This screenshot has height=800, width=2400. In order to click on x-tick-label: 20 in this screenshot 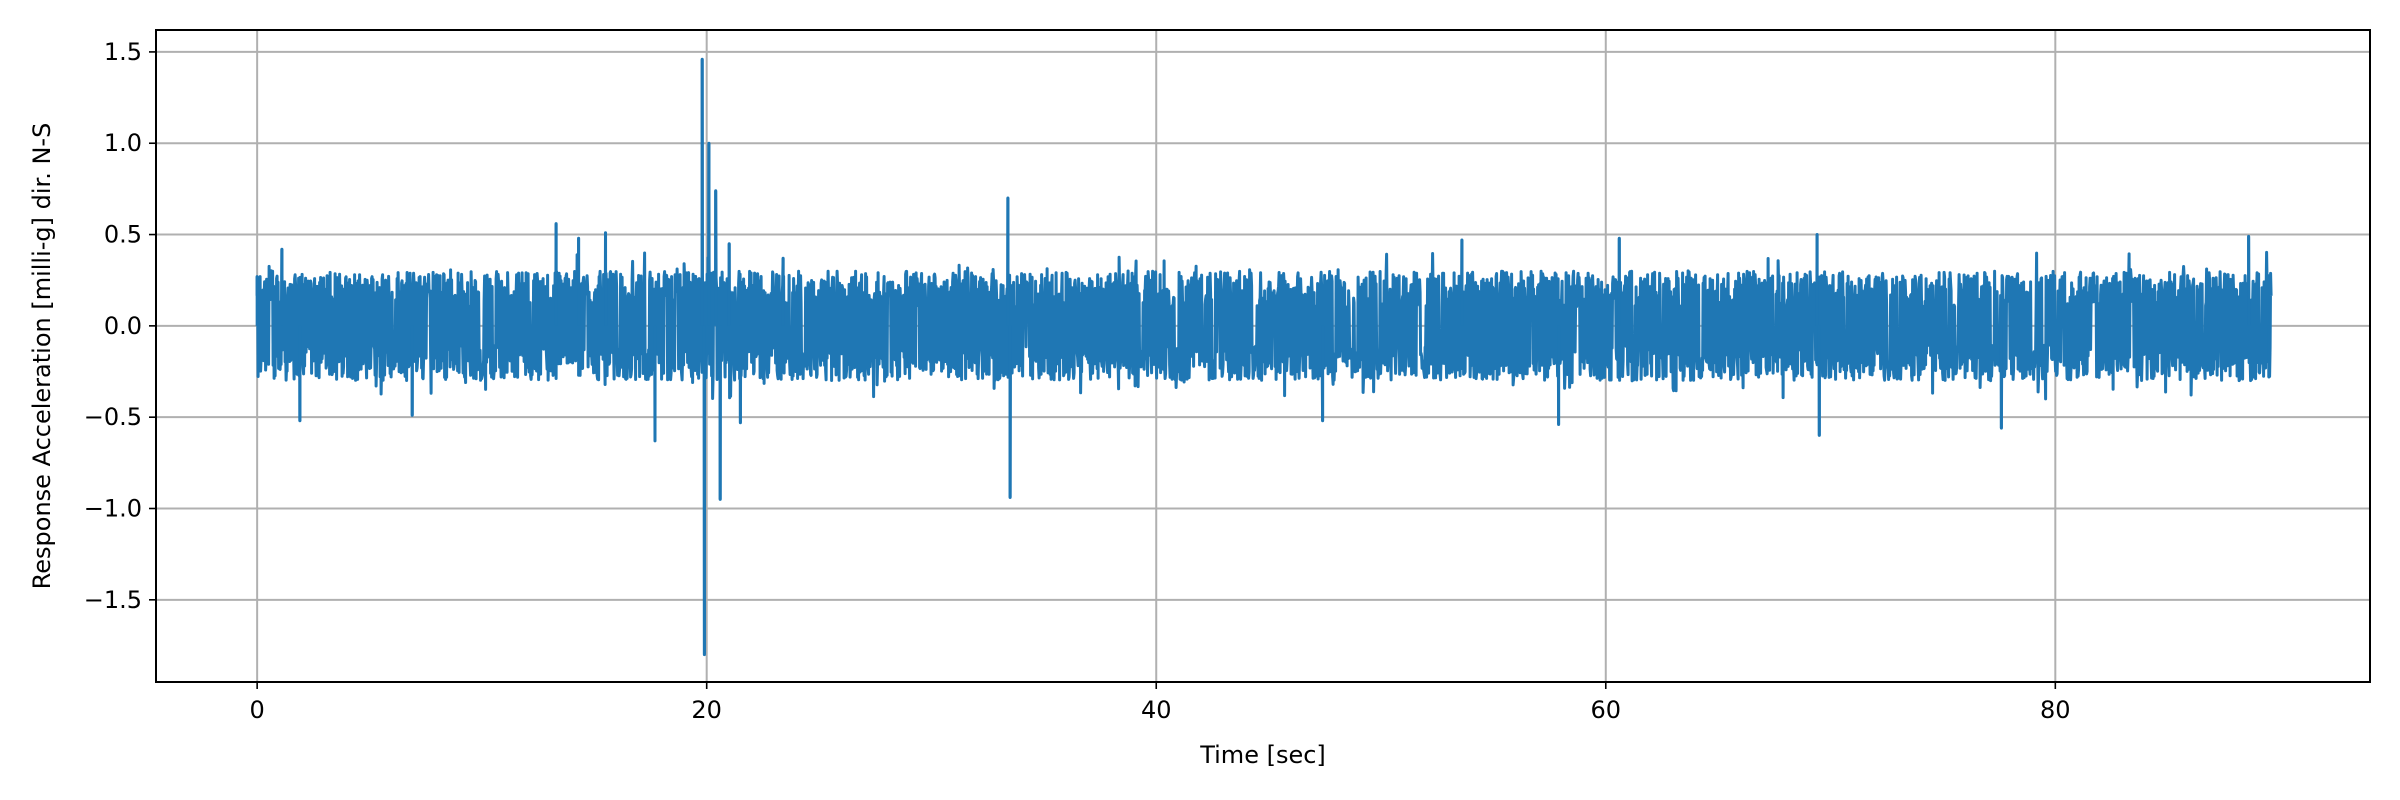, I will do `click(706, 710)`.